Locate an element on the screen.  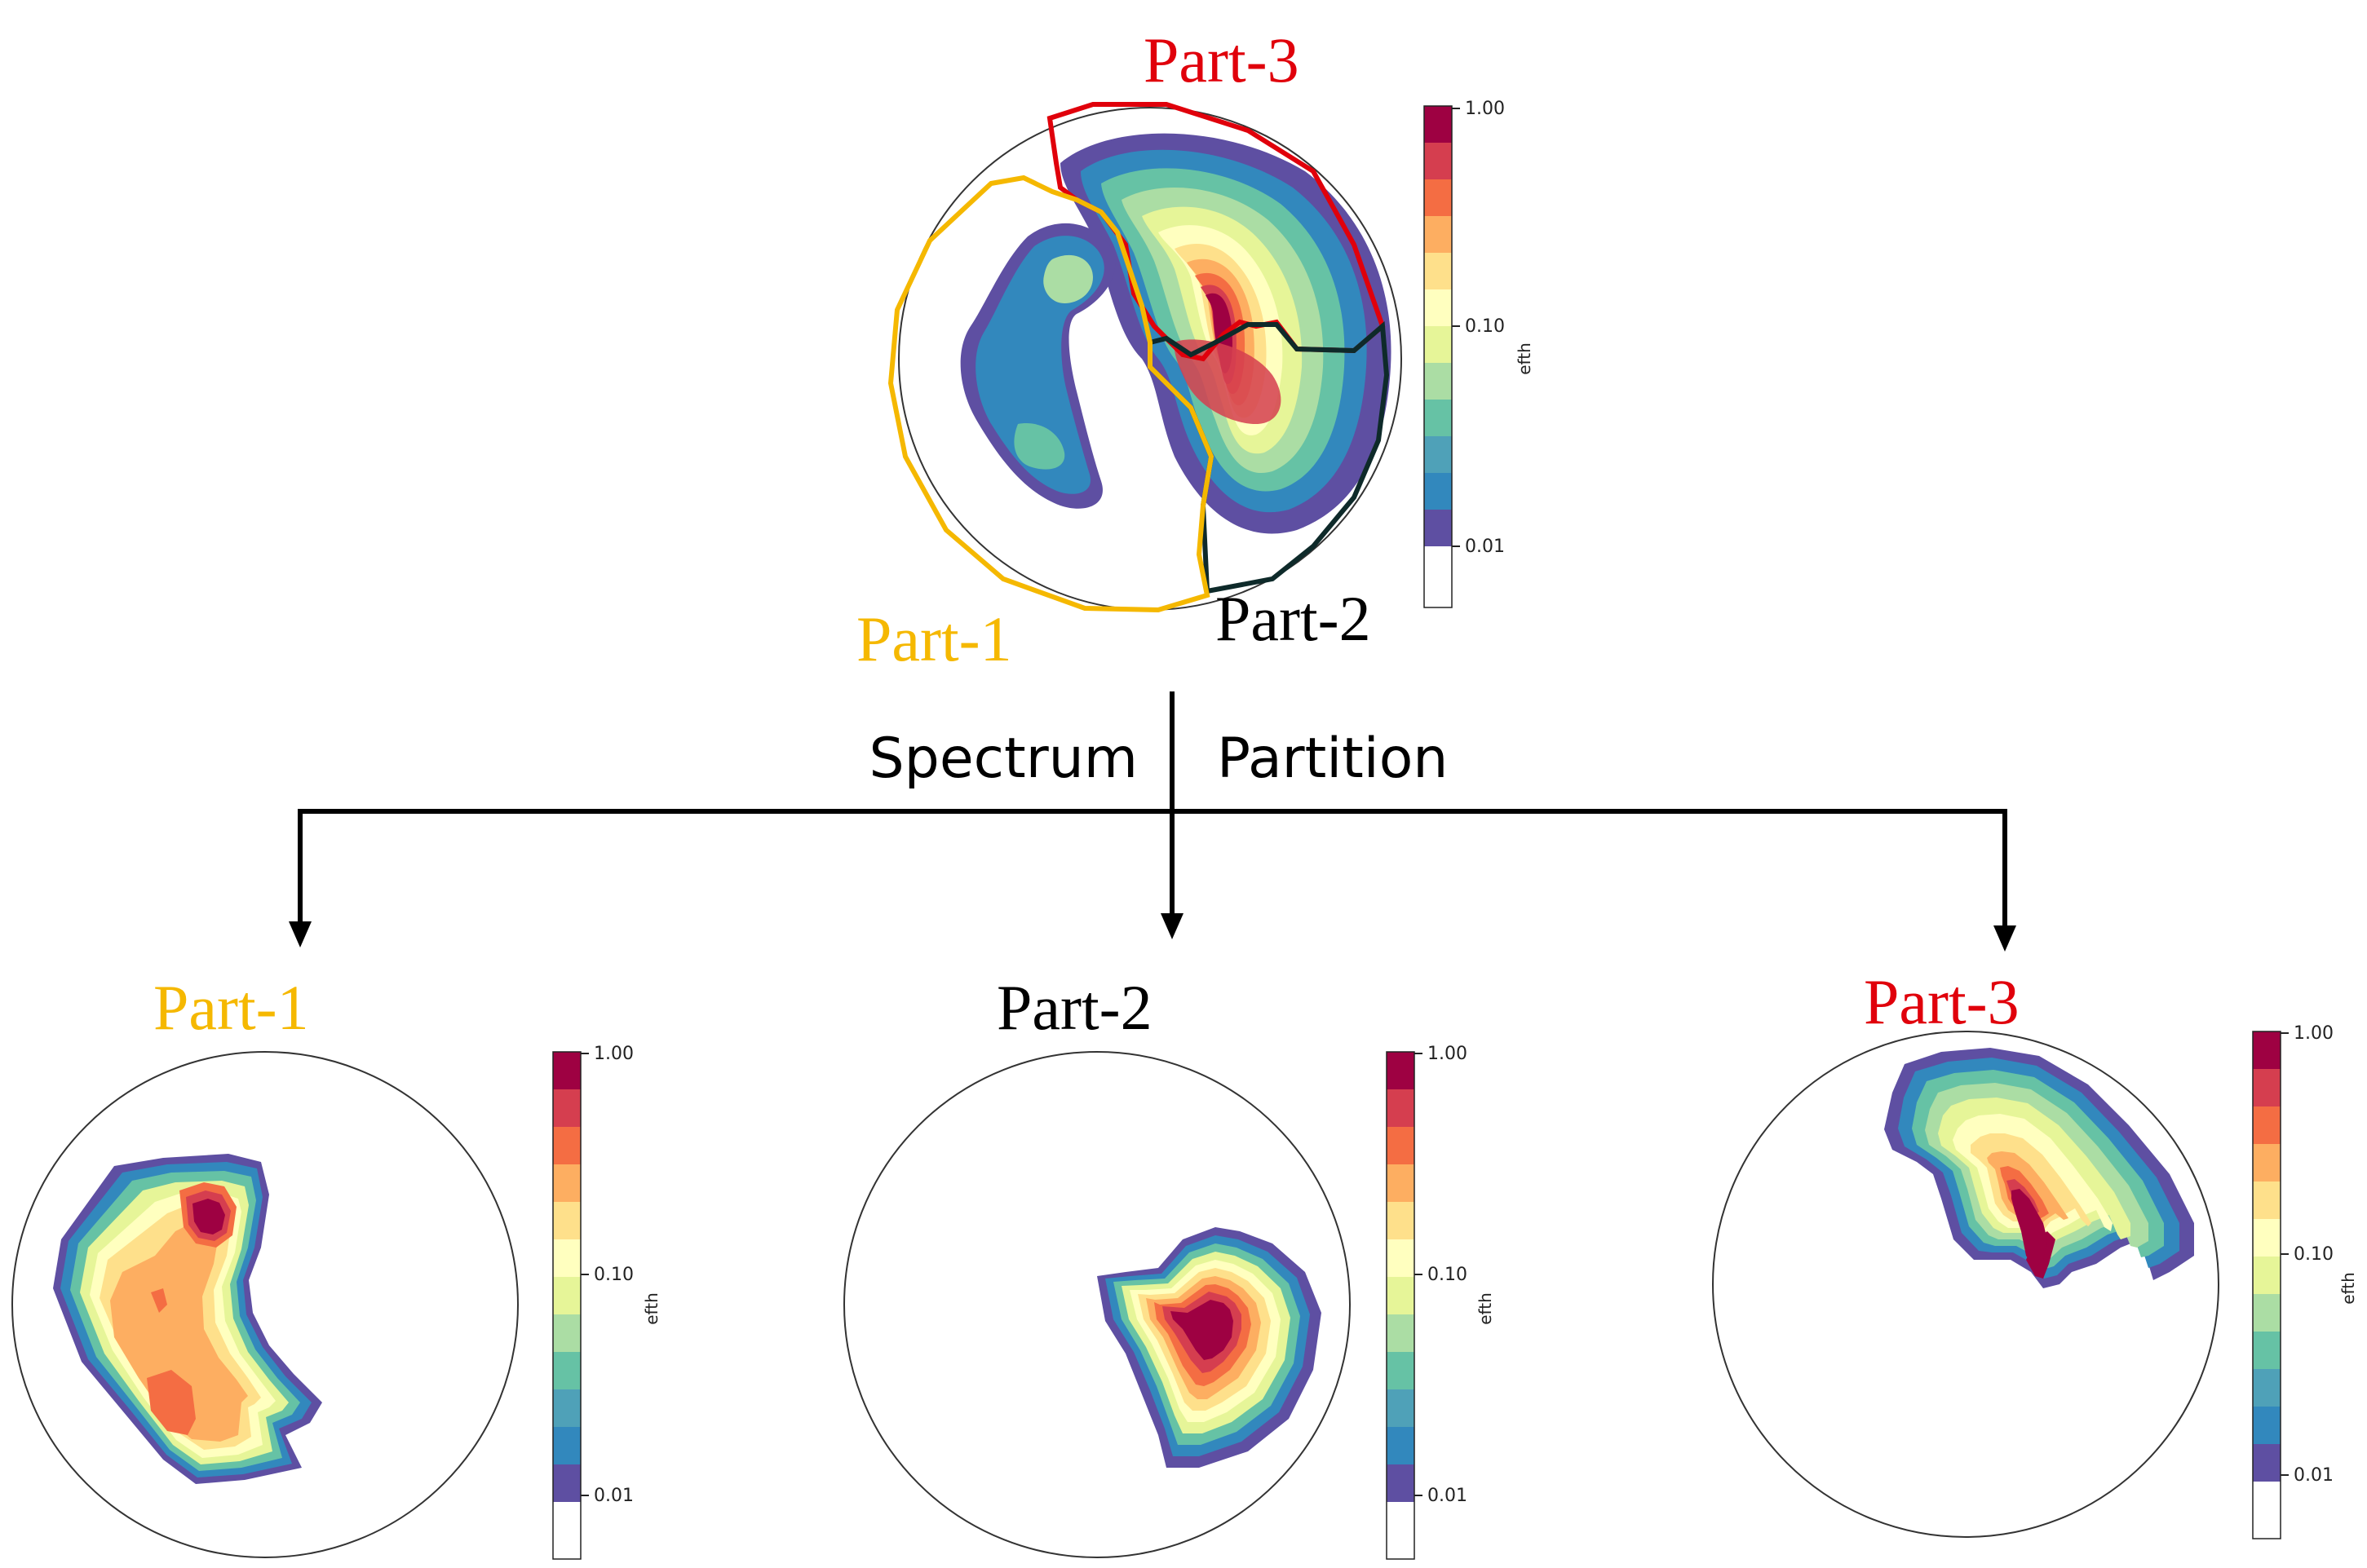
top-colorbar-tick-max: 1.00 is located at coordinates (1485, 109).